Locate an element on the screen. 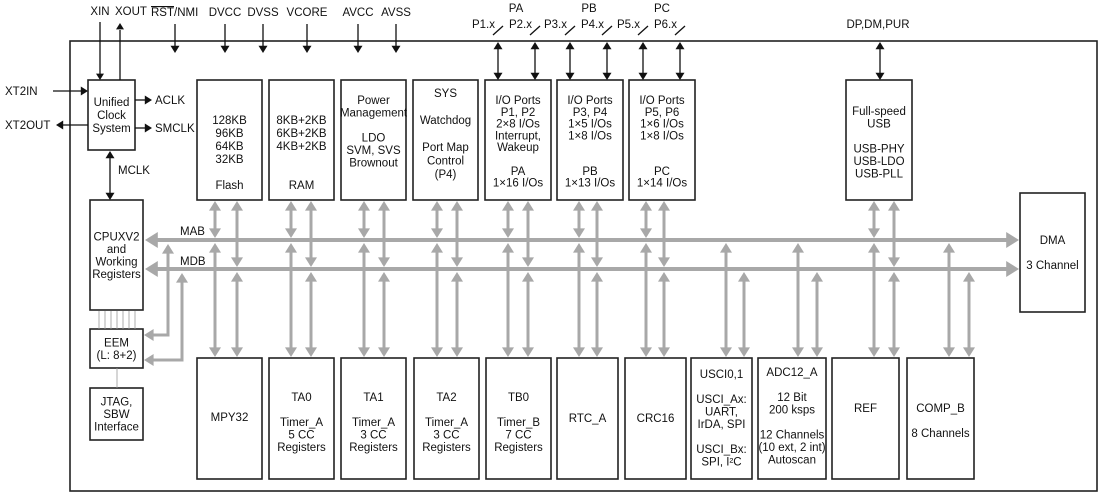 The image size is (1100, 495). block-ref is located at coordinates (865, 418).